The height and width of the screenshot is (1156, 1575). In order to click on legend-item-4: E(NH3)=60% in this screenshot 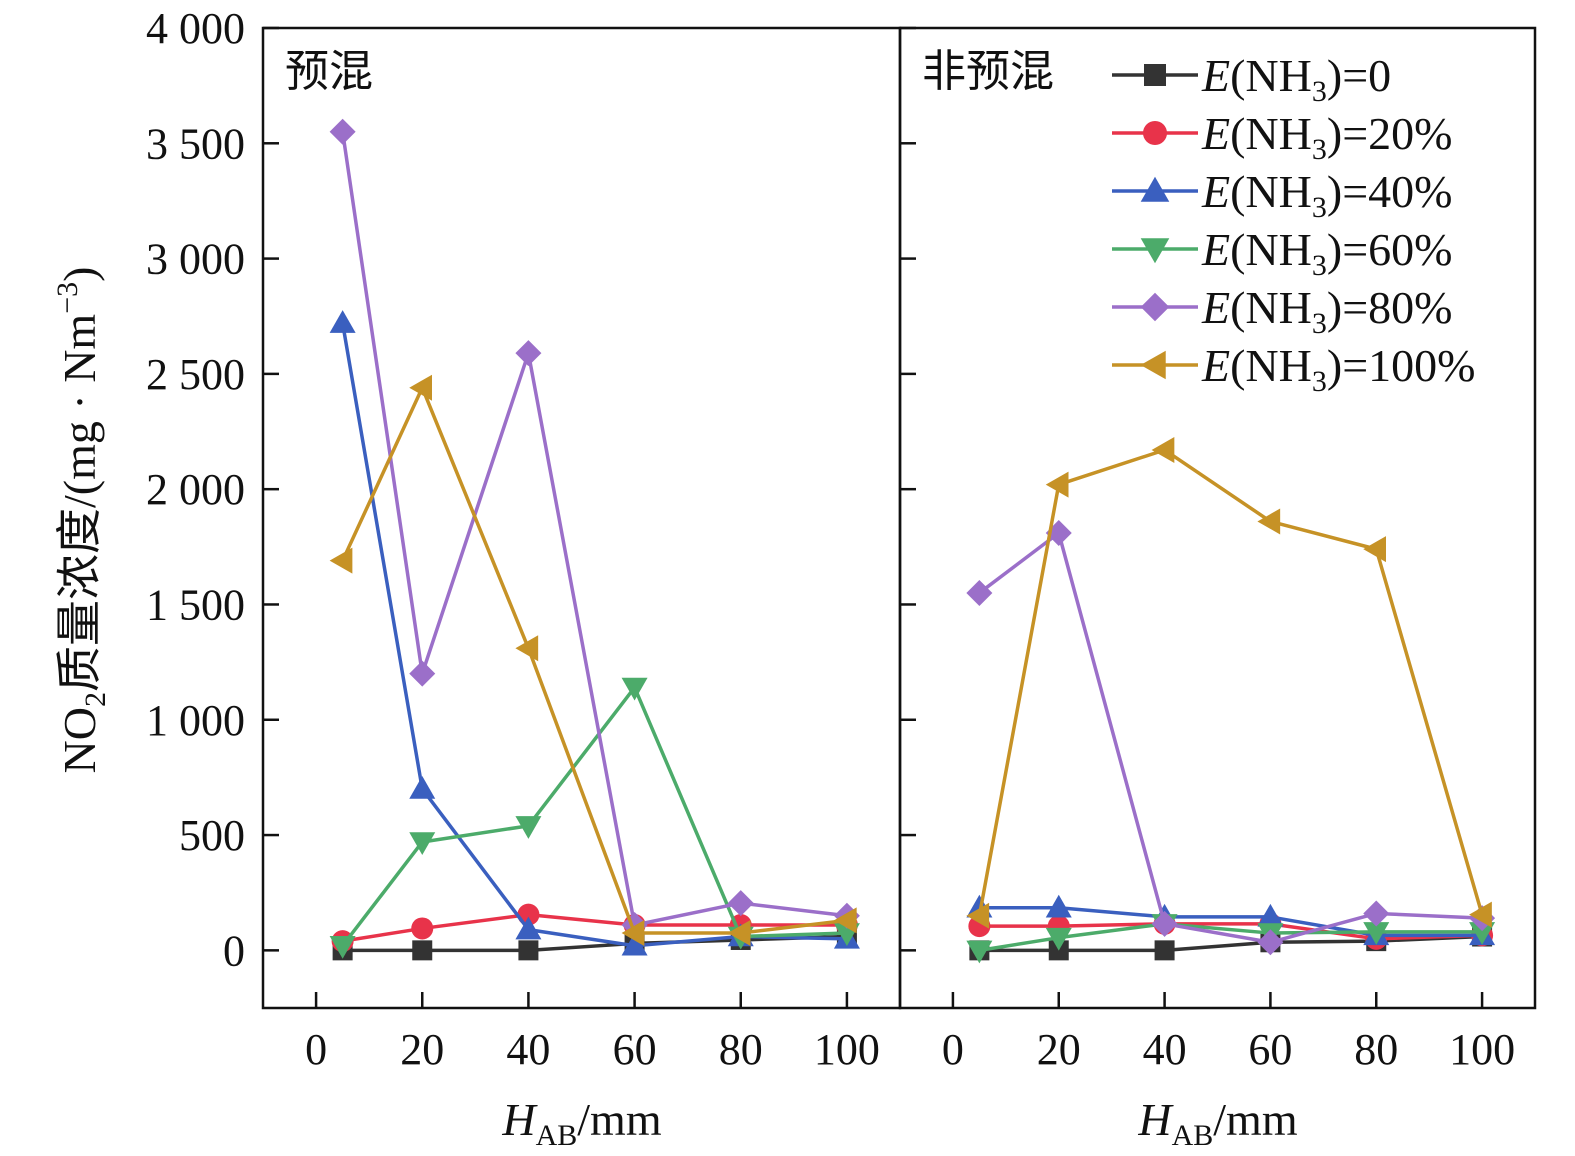, I will do `click(1282, 253)`.